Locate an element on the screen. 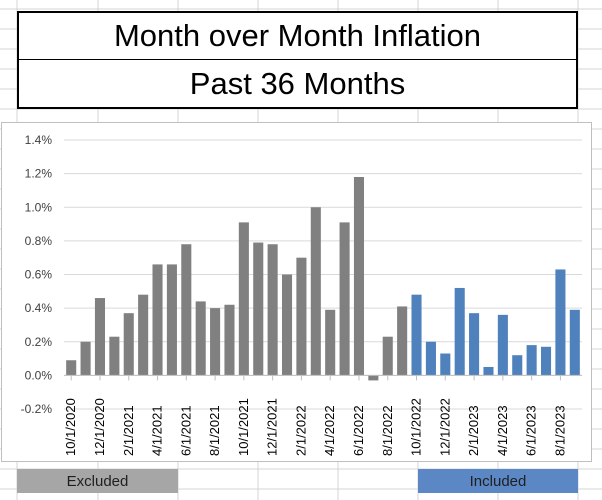  bar-2-1-2023 is located at coordinates (474, 344).